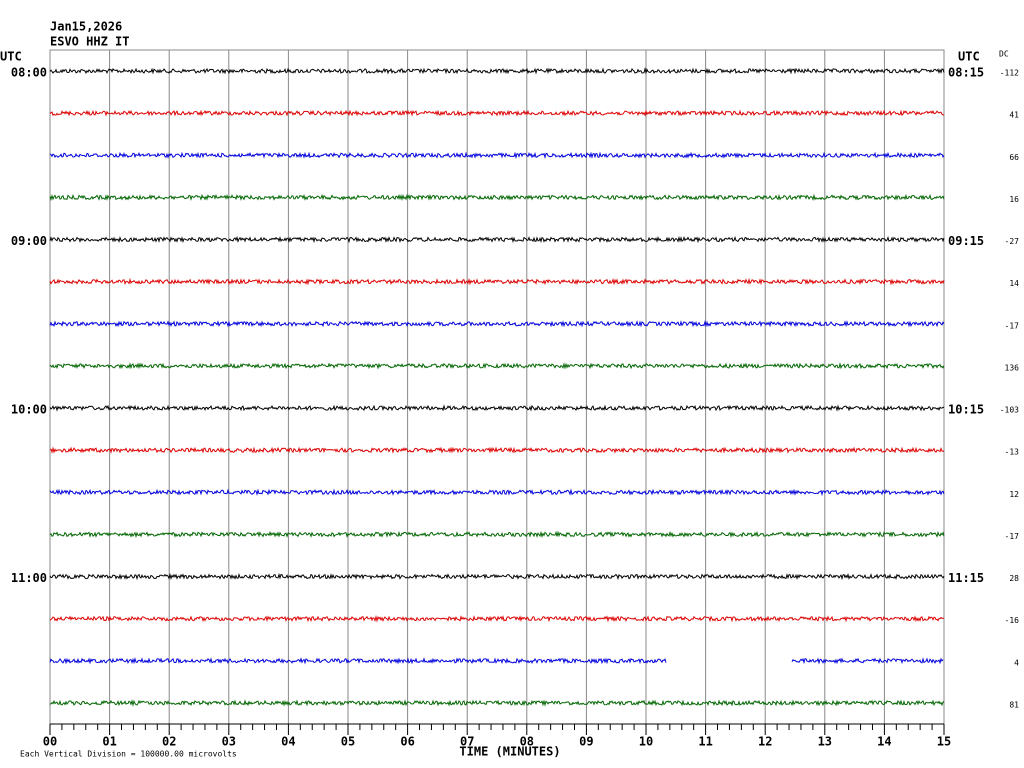 The height and width of the screenshot is (768, 1024). I want to click on row-end-label: 10:15, so click(966, 410).